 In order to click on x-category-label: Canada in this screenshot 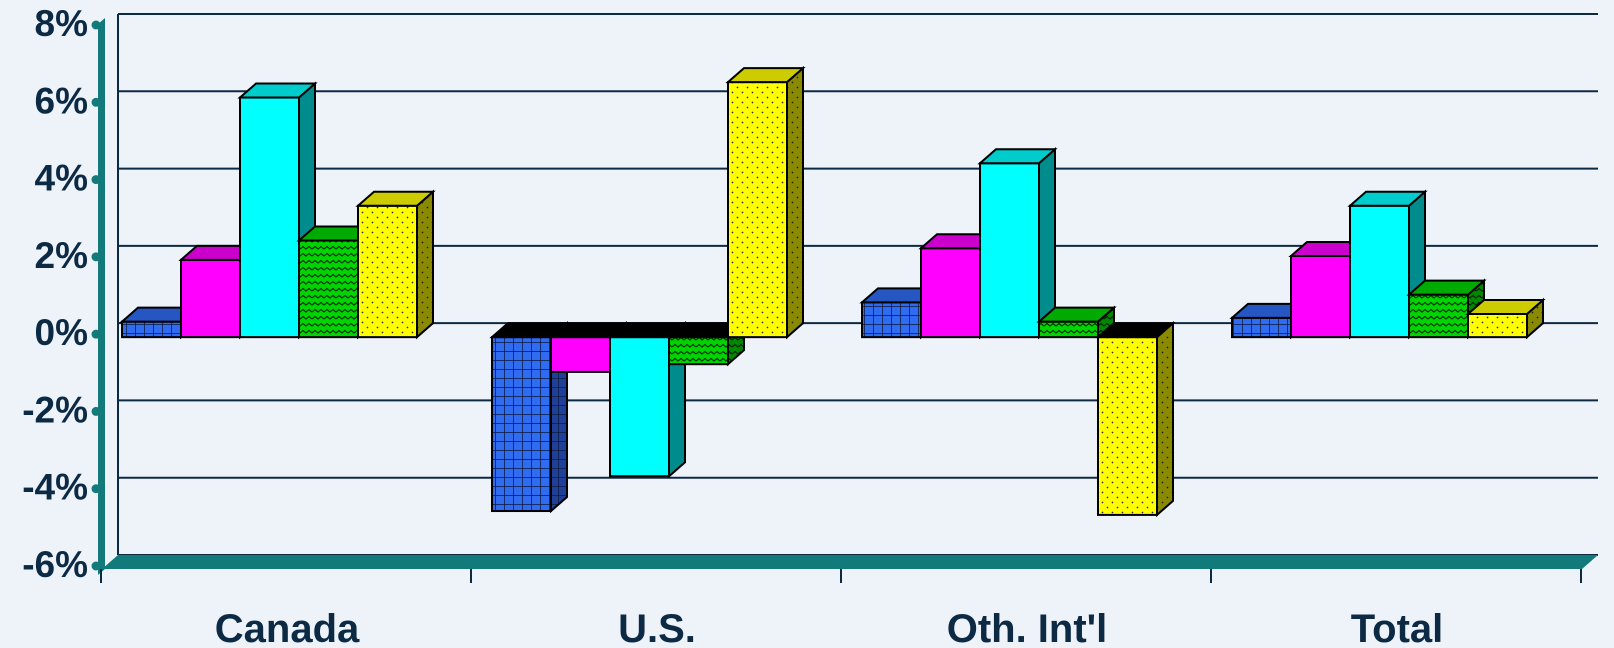, I will do `click(287, 627)`.